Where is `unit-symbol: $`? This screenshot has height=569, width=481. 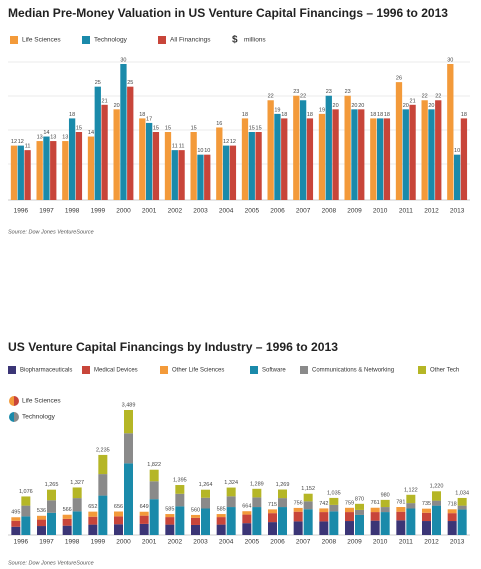
unit-symbol: $ is located at coordinates (235, 40).